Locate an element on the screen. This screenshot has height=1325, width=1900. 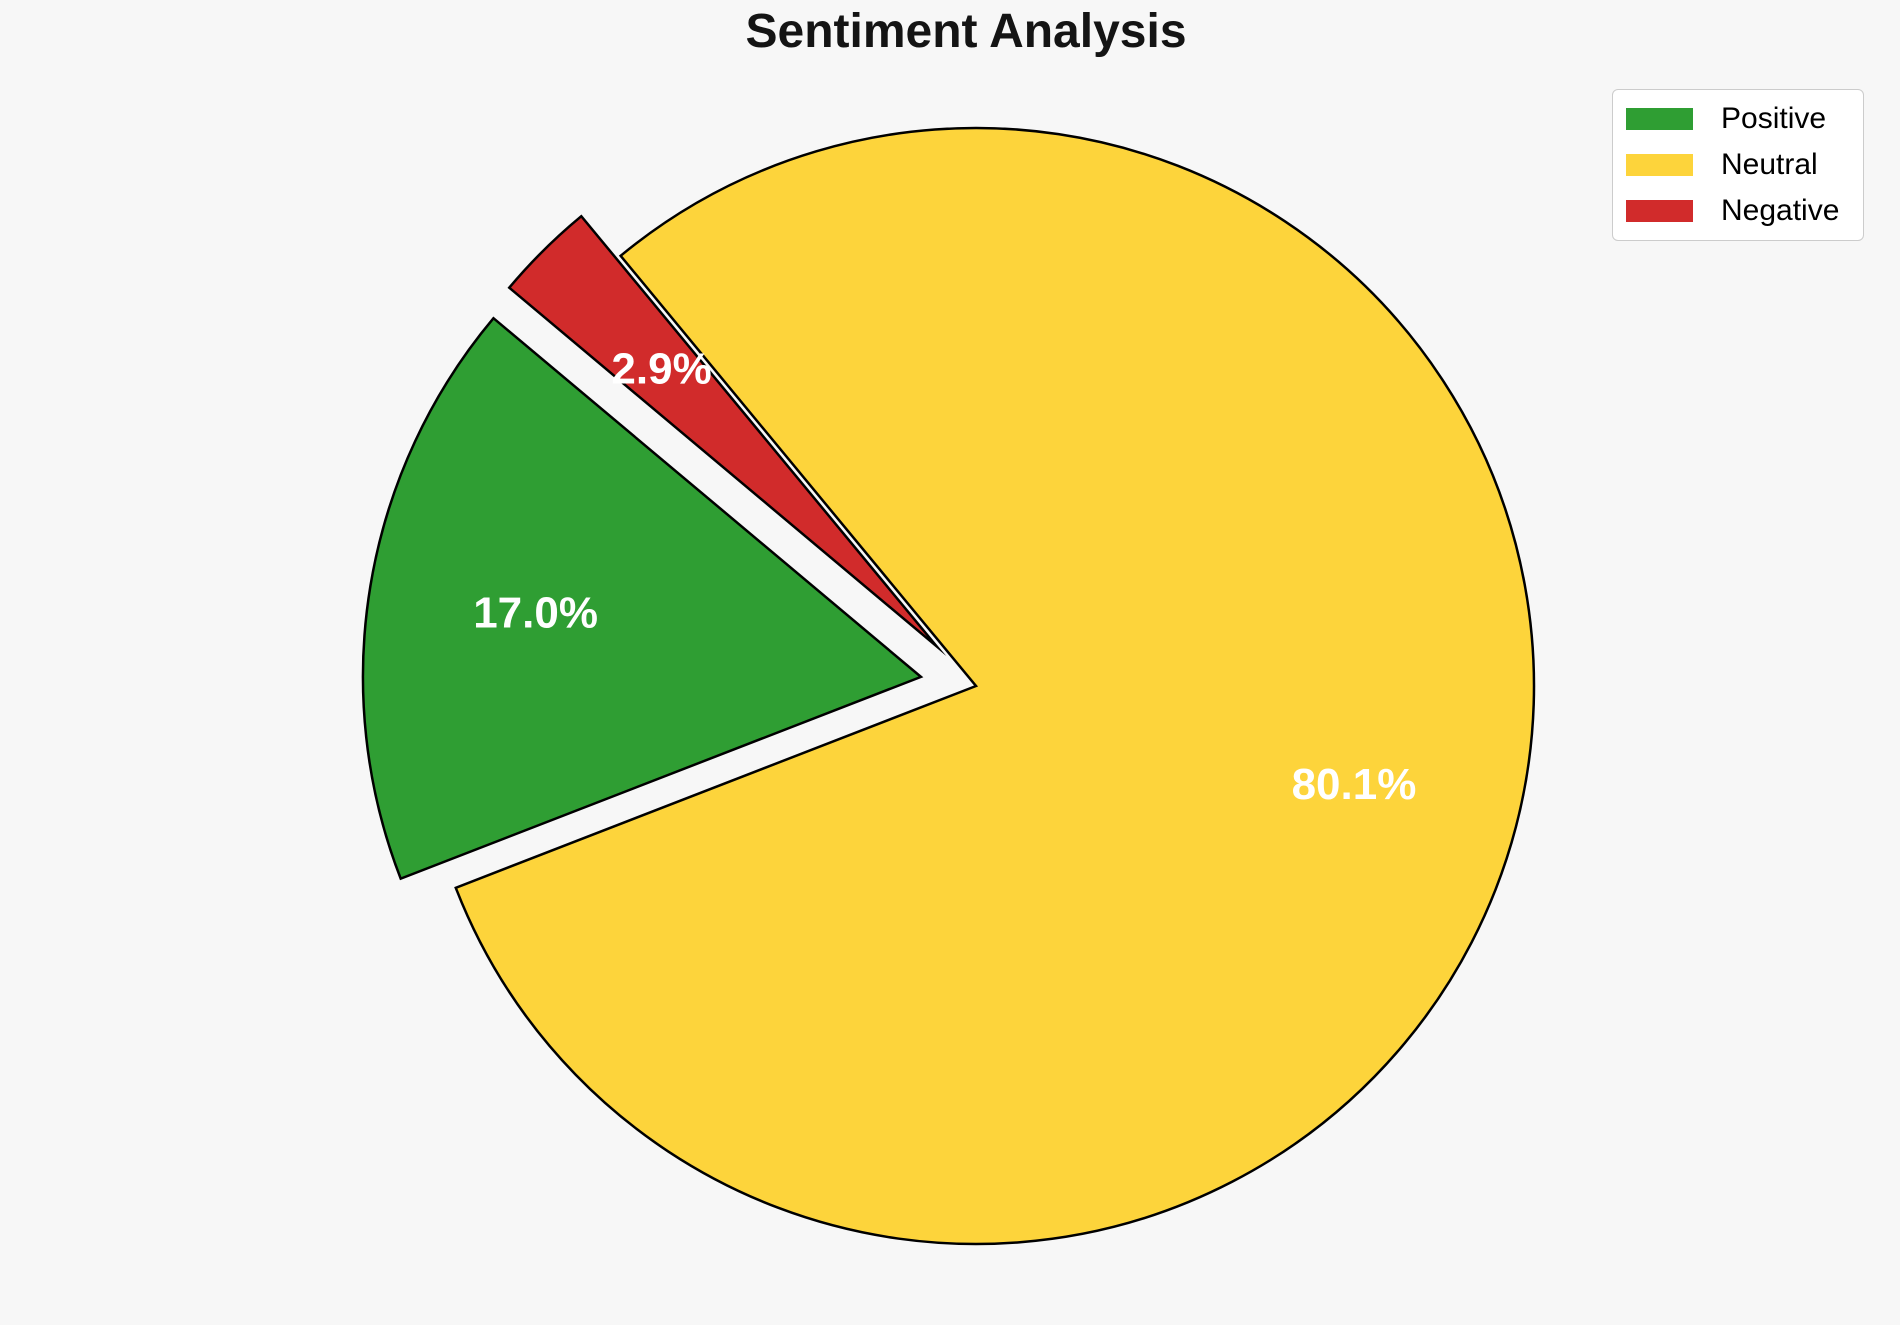
legend-item-positive: Positive is located at coordinates (1738, 119).